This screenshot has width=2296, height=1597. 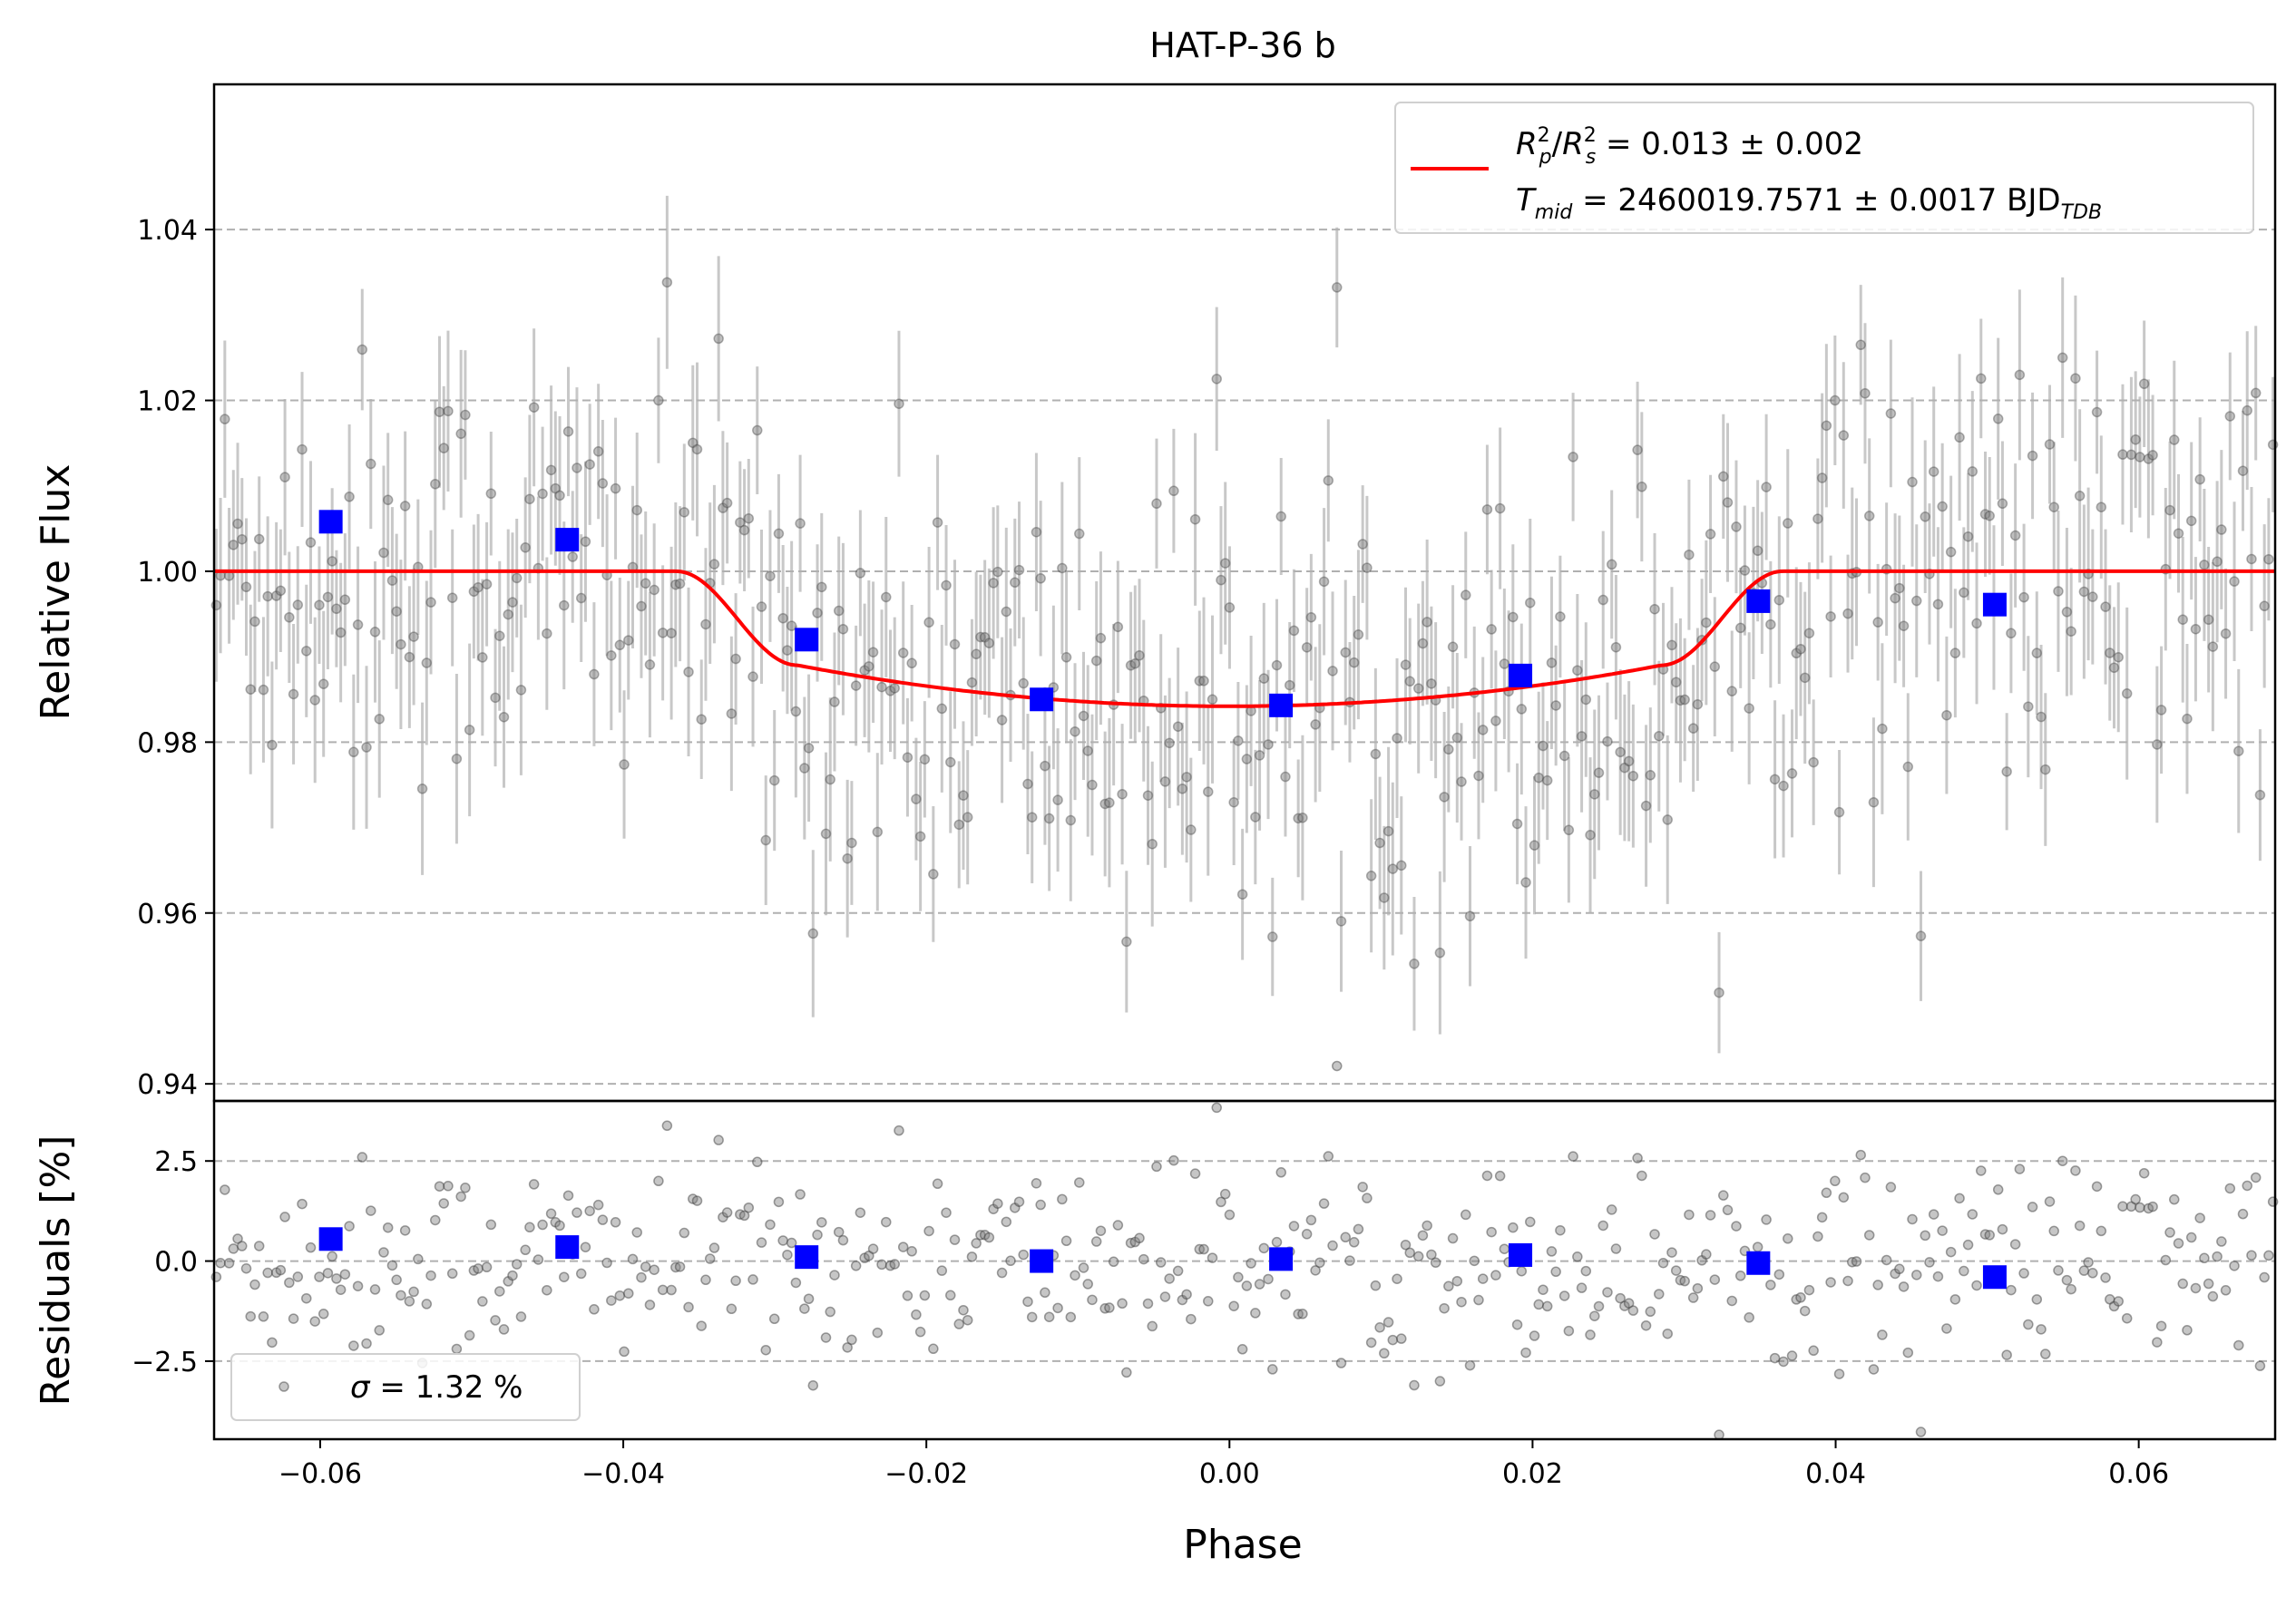 I want to click on x-tick-label: −0.04, so click(x=623, y=1474).